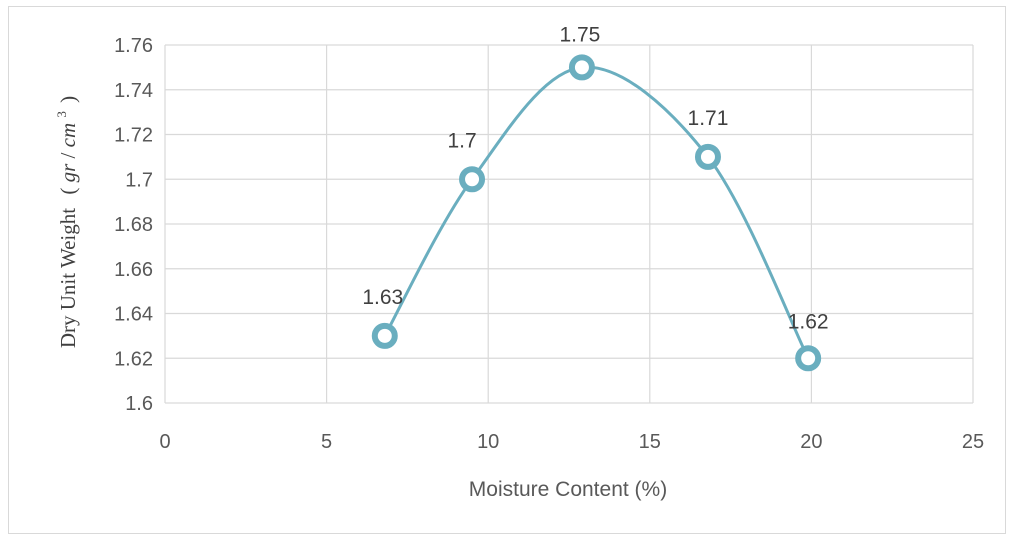 The image size is (1011, 536). What do you see at coordinates (973, 442) in the screenshot?
I see `x-tick-label: 25` at bounding box center [973, 442].